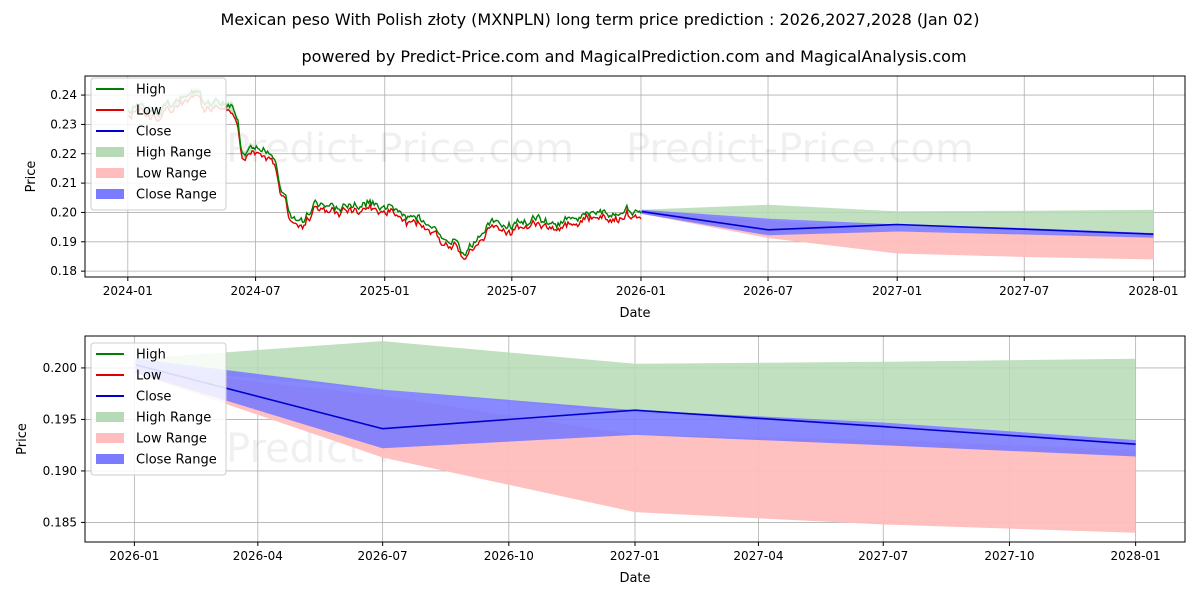 This screenshot has width=1200, height=600. Describe the element at coordinates (63, 154) in the screenshot. I see `y-tick-label: 0.22` at that location.